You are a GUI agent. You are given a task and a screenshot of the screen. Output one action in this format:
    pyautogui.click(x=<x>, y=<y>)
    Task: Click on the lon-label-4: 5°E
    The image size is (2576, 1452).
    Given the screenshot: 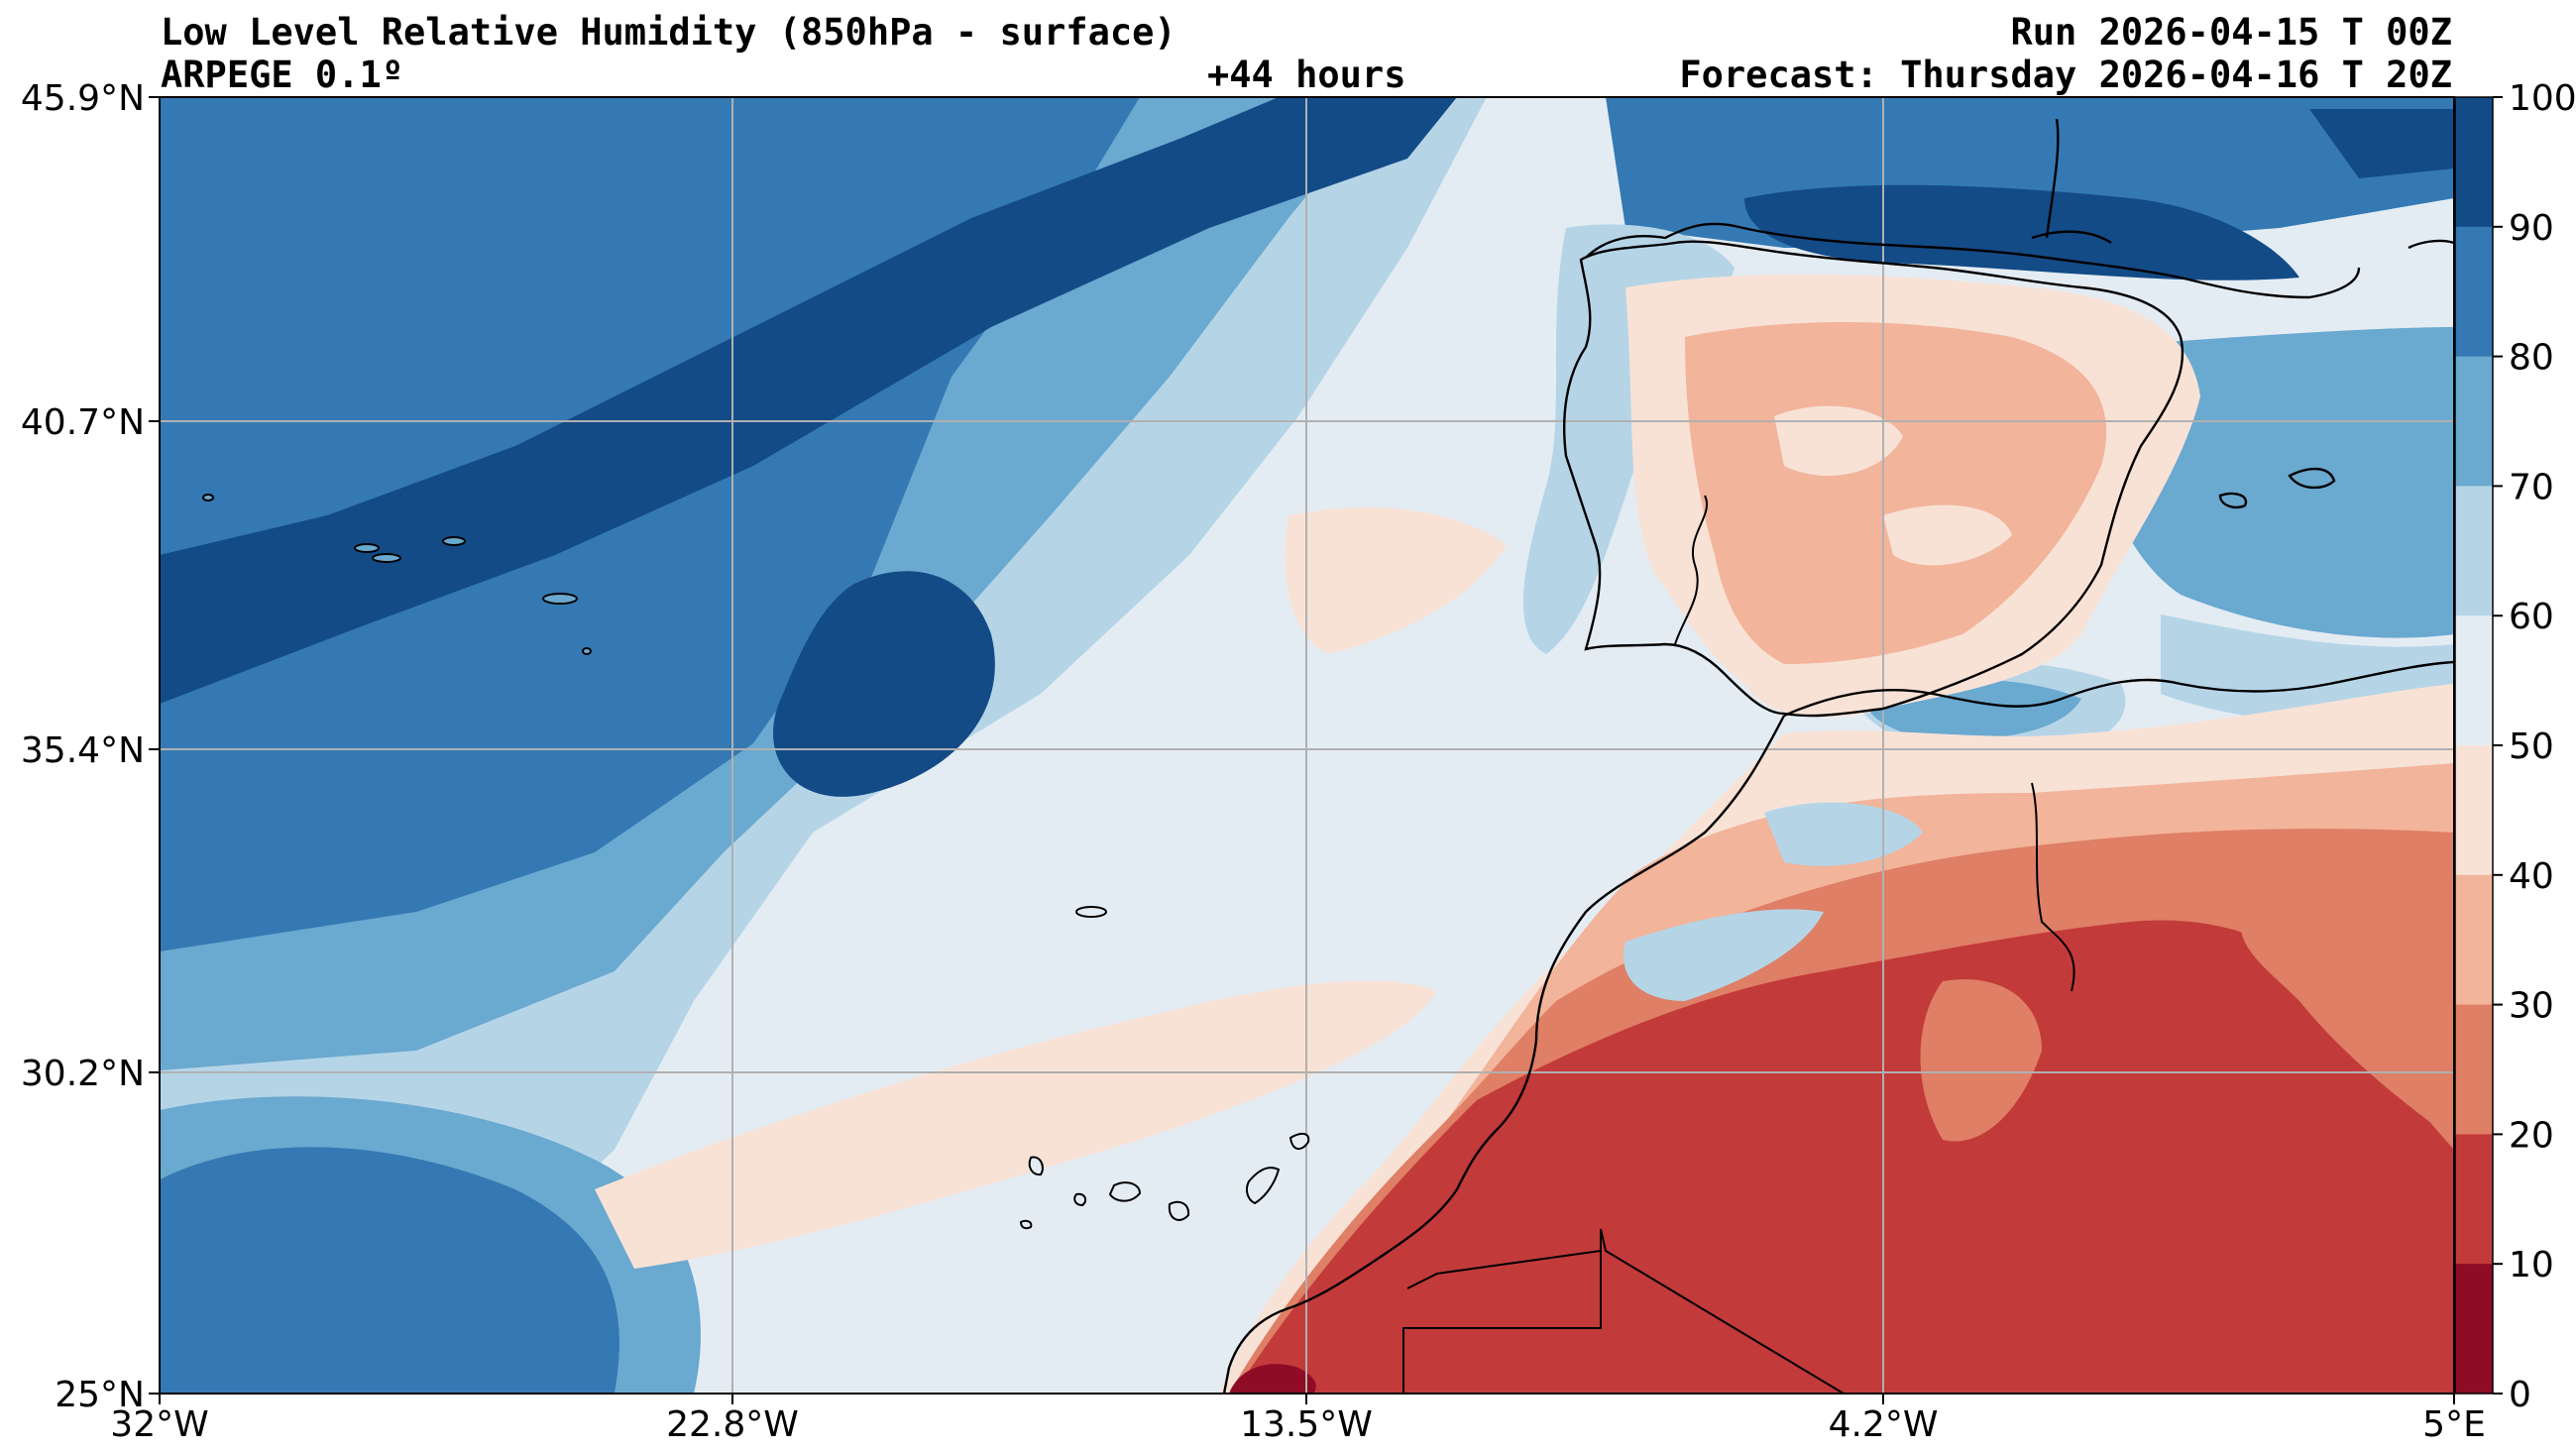 What is the action you would take?
    pyautogui.click(x=2454, y=1424)
    